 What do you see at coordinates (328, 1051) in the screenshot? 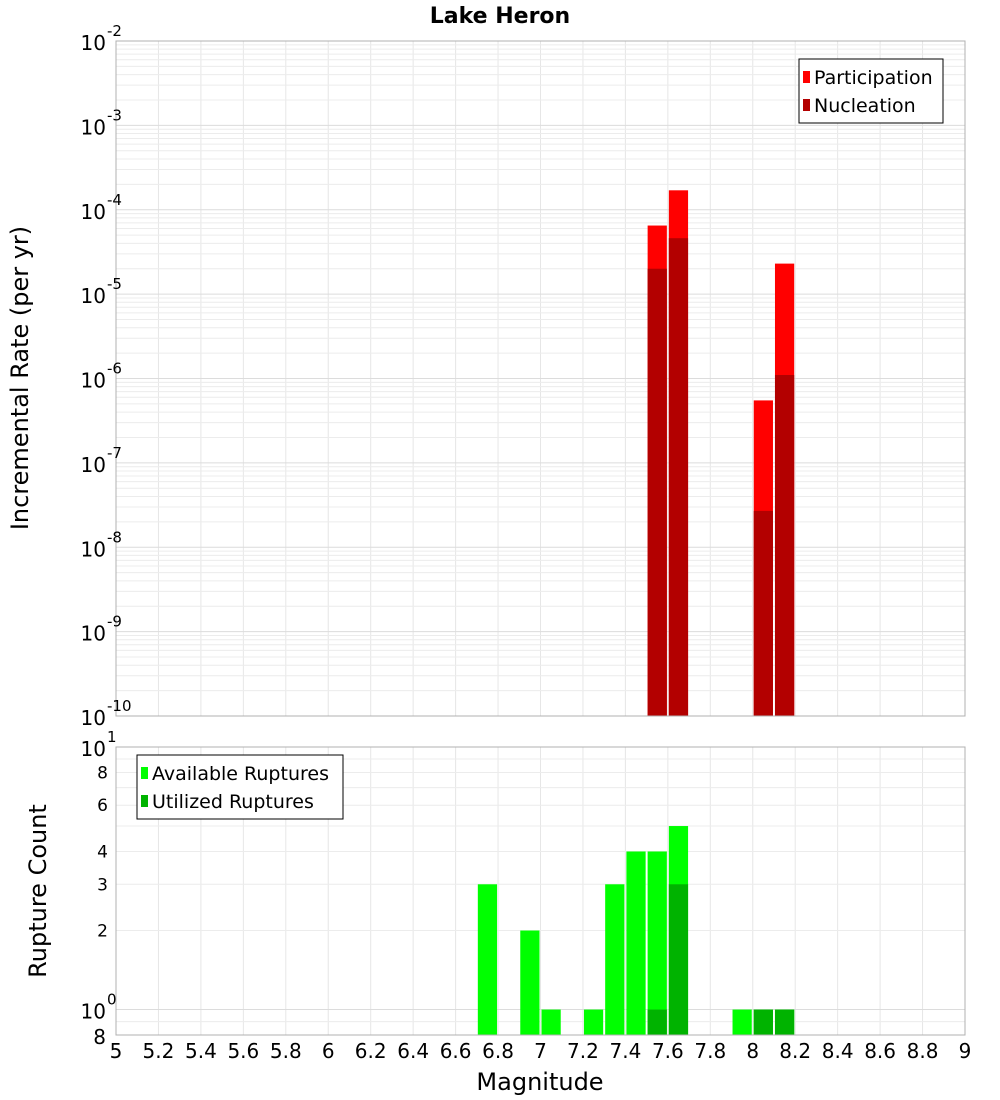
I see `x-tick-label: 6` at bounding box center [328, 1051].